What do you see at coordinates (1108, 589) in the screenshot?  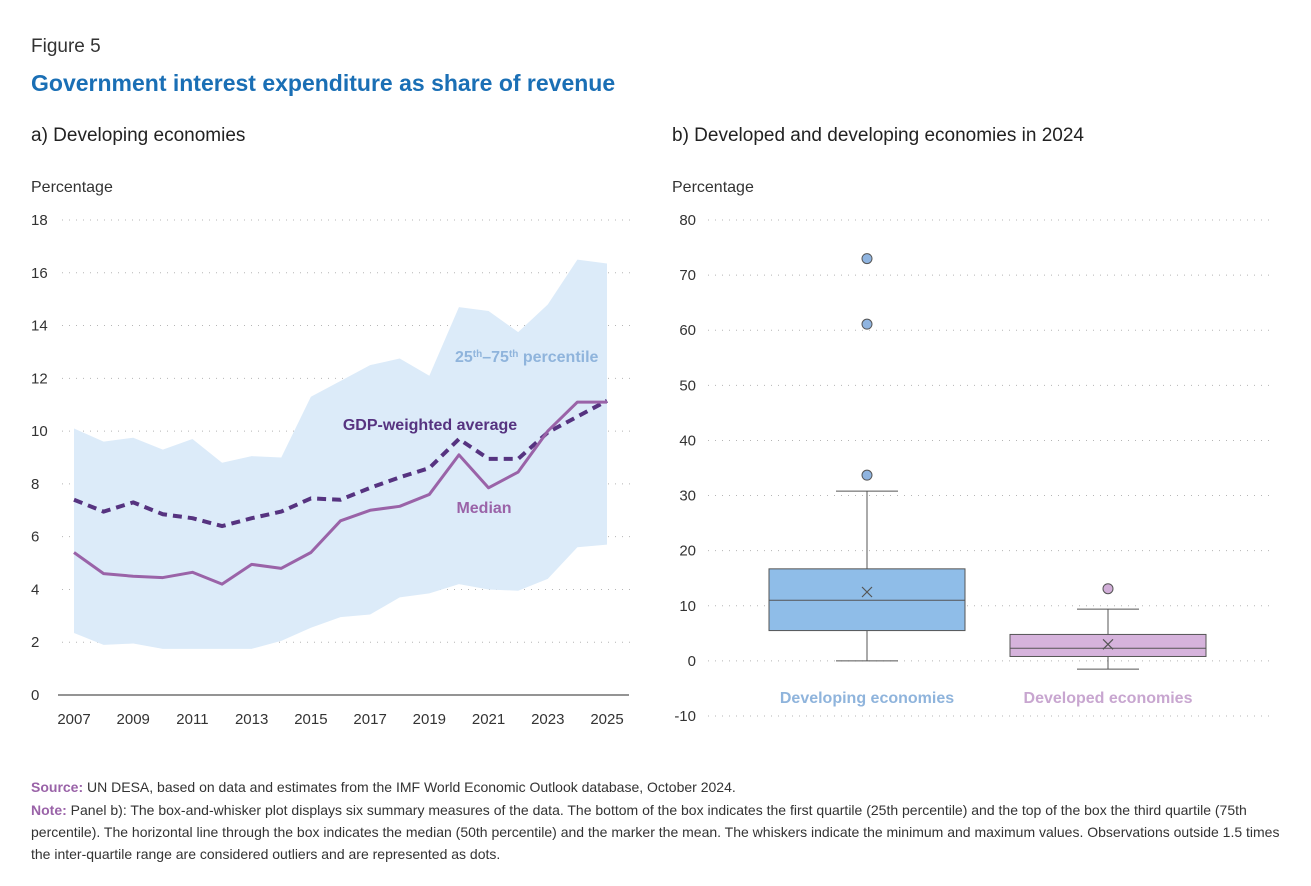 I see `developed-outlier-dot` at bounding box center [1108, 589].